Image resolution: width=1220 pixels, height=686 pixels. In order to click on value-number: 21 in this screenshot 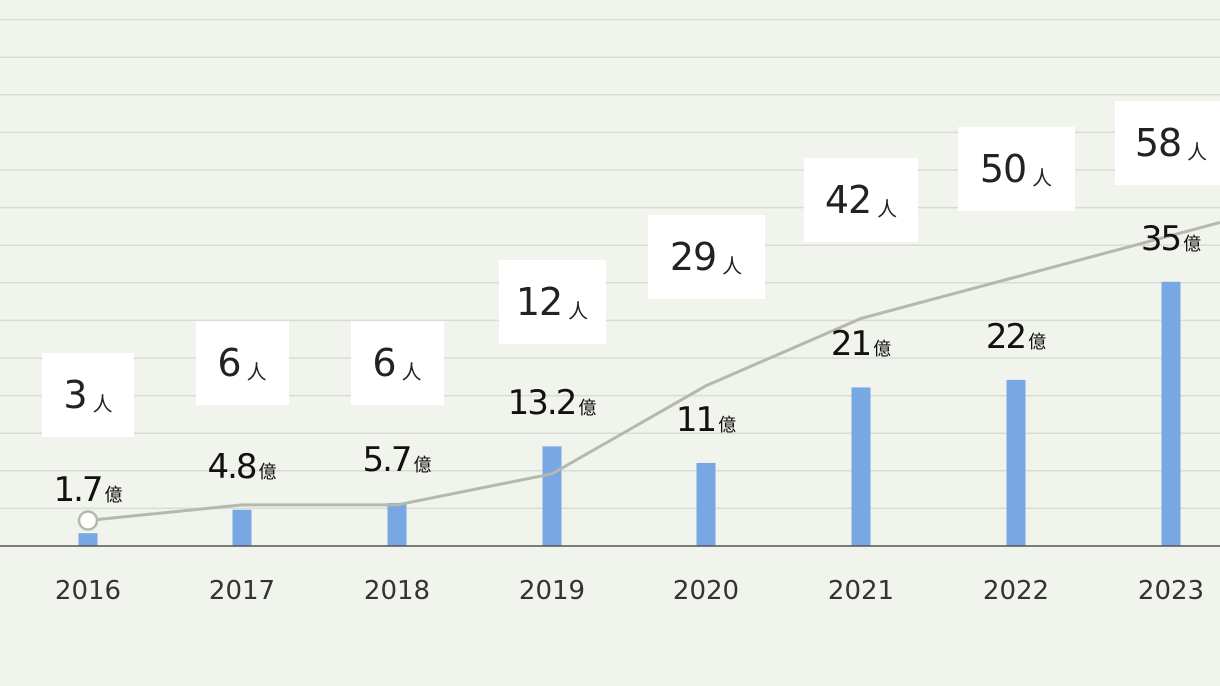, I will do `click(851, 344)`.